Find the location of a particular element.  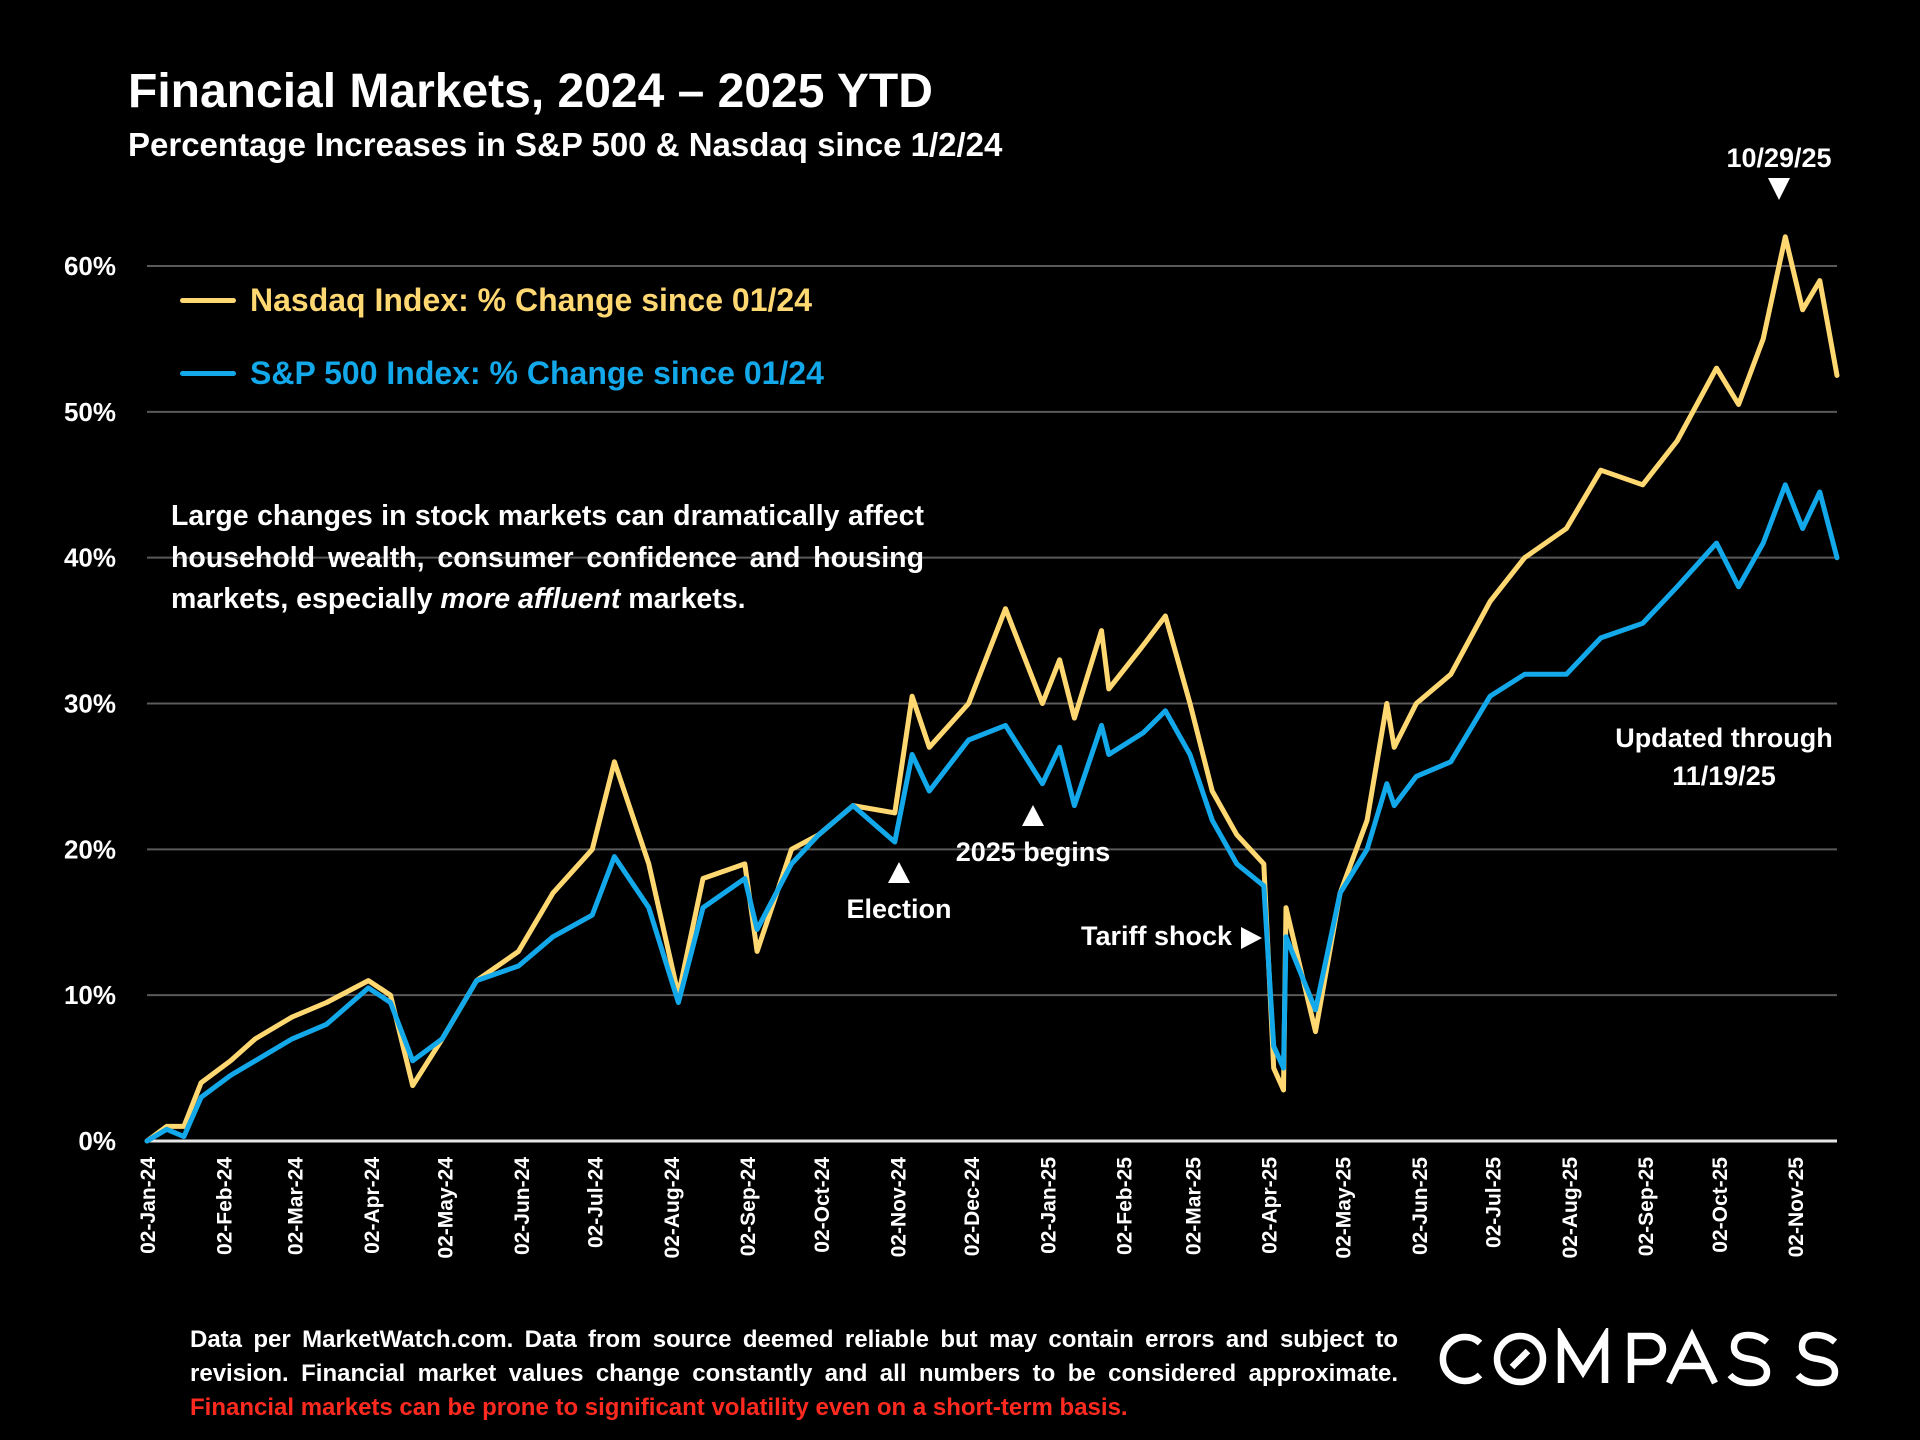

peak-marker-icon is located at coordinates (1779, 189).